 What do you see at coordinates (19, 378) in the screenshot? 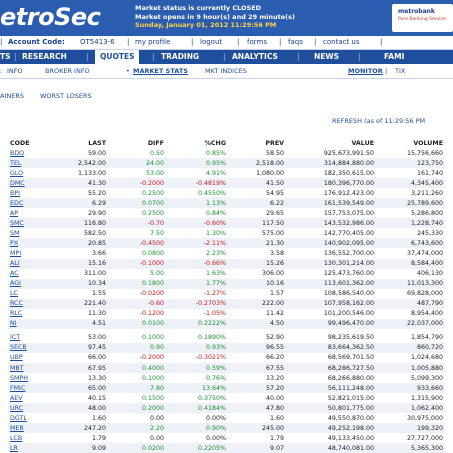
I see `stock-code-link: SMPH` at bounding box center [19, 378].